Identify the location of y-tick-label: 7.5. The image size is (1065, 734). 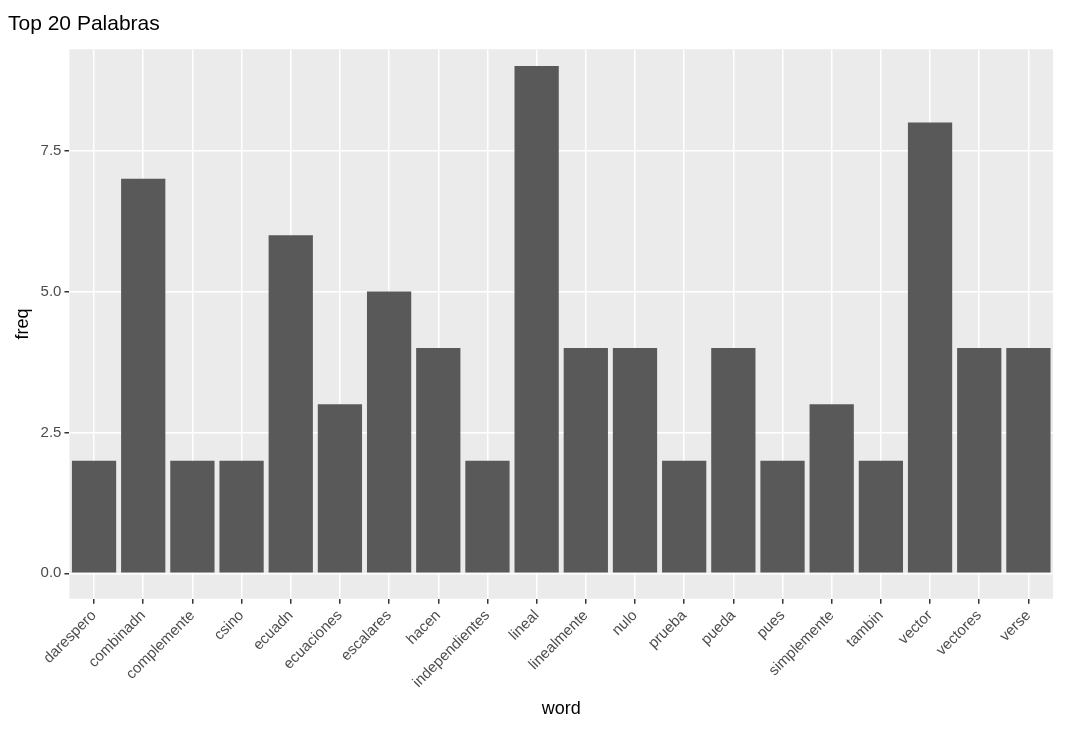
(51, 149).